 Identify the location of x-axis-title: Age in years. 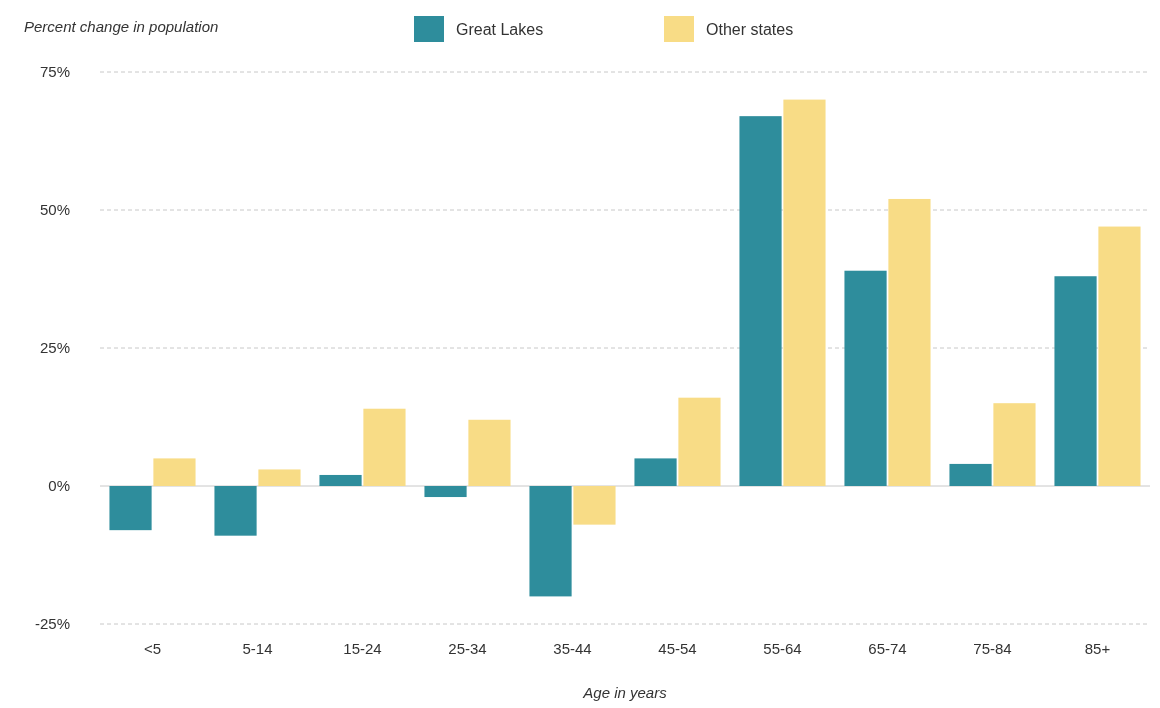
(625, 692).